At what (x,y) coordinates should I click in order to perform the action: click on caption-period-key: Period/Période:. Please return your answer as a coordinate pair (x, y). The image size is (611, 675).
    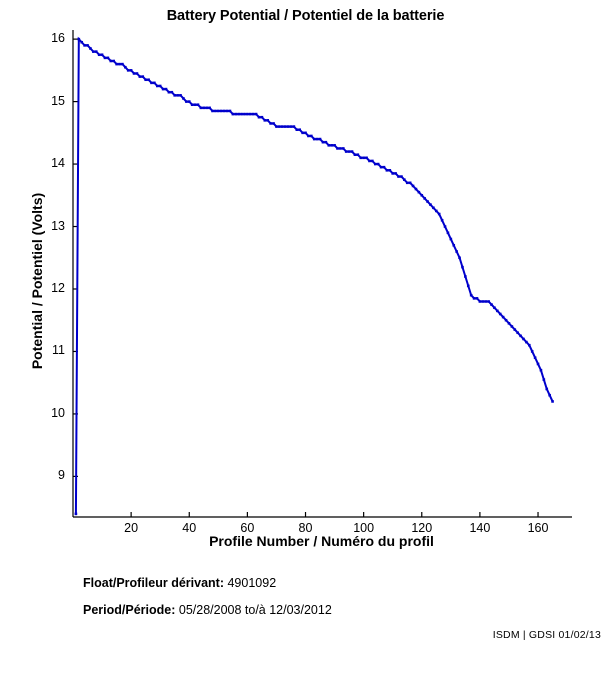
    Looking at the image, I should click on (129, 610).